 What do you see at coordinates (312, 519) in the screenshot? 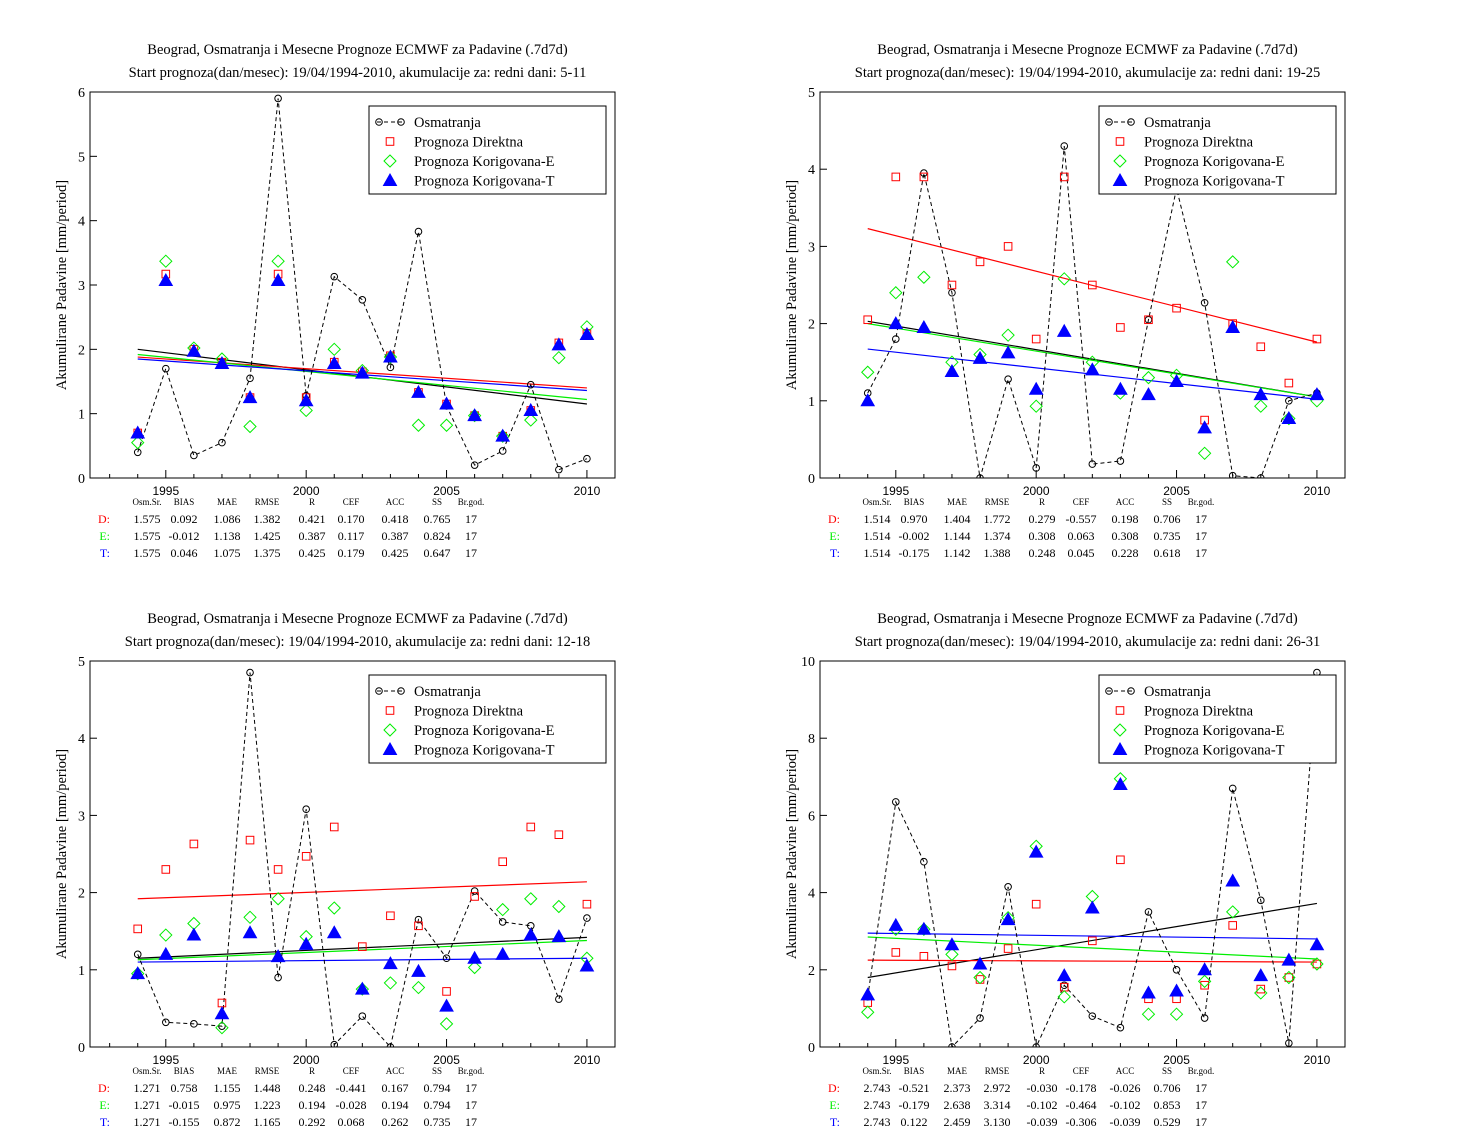
I see `stats-cell: 0.421` at bounding box center [312, 519].